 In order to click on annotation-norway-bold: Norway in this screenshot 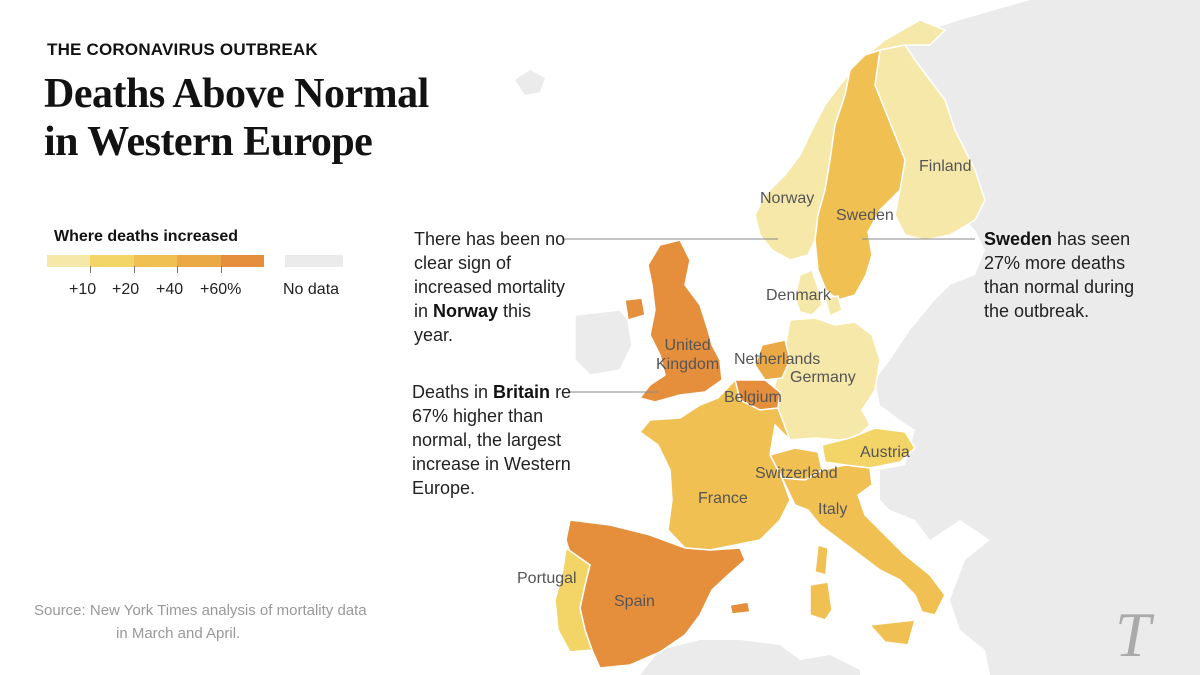, I will do `click(466, 311)`.